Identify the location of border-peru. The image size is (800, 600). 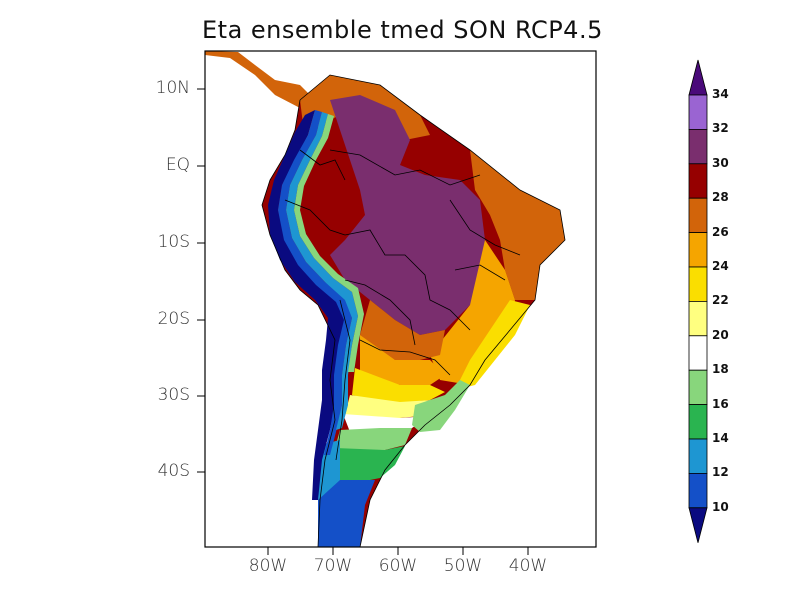
(315, 217).